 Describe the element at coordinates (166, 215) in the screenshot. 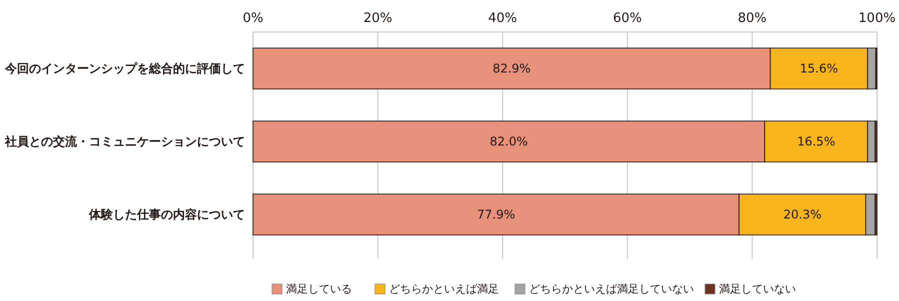

I see `y-tick-label: 体験した仕事の内容について` at that location.